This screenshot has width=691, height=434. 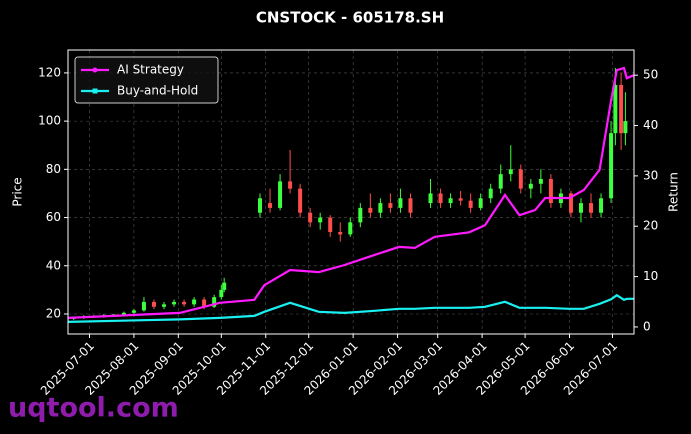 I want to click on y2-tick-label: 40, so click(x=650, y=125).